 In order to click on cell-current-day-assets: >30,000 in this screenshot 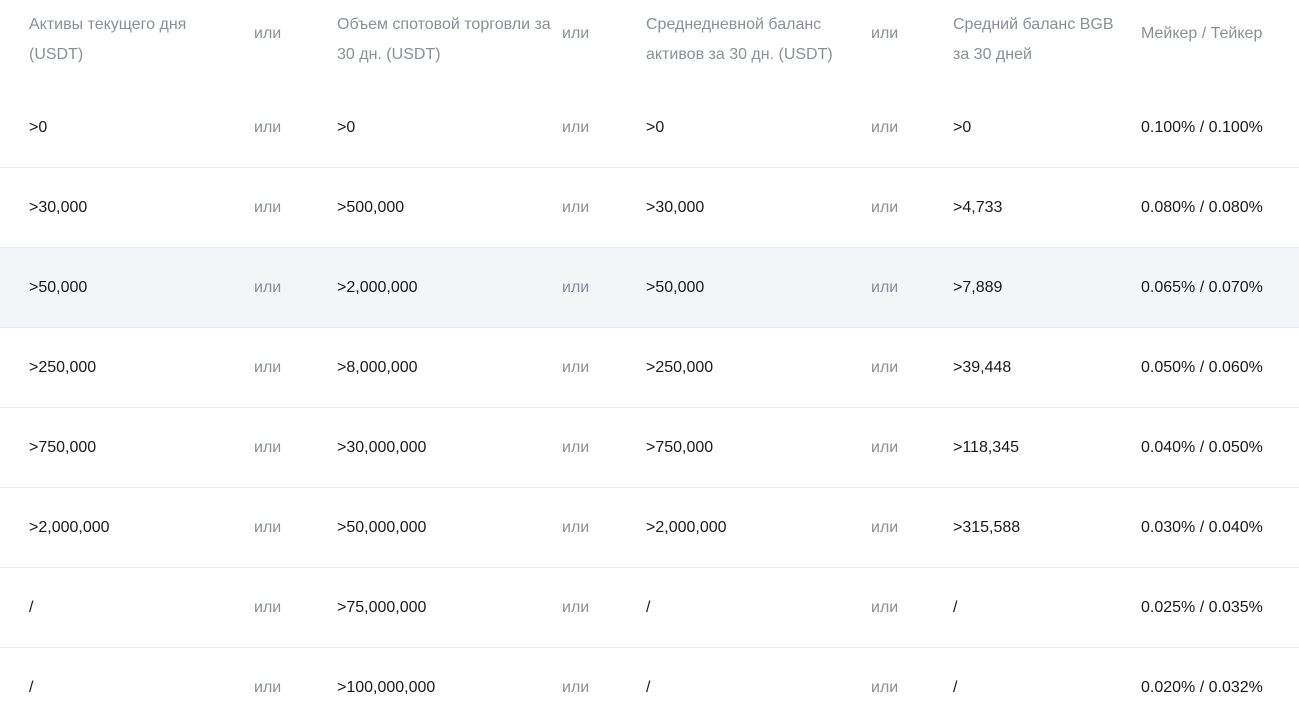, I will do `click(58, 207)`.